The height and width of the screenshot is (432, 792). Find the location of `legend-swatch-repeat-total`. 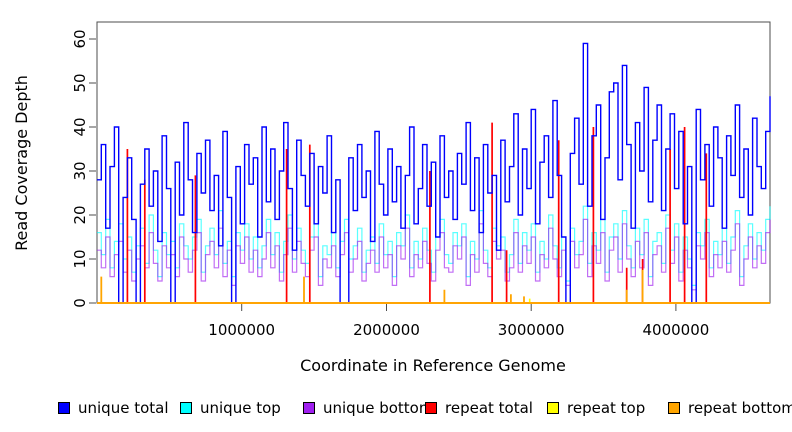

legend-swatch-repeat-total is located at coordinates (431, 408).